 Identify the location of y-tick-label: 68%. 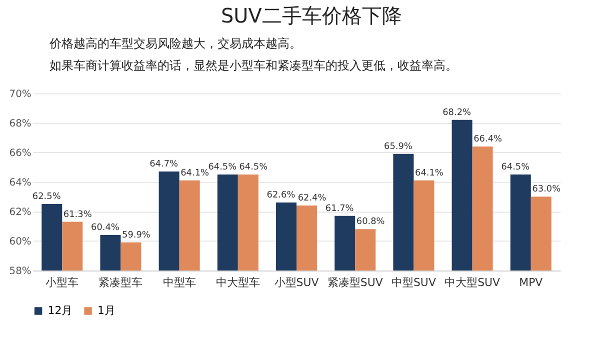
(20, 124).